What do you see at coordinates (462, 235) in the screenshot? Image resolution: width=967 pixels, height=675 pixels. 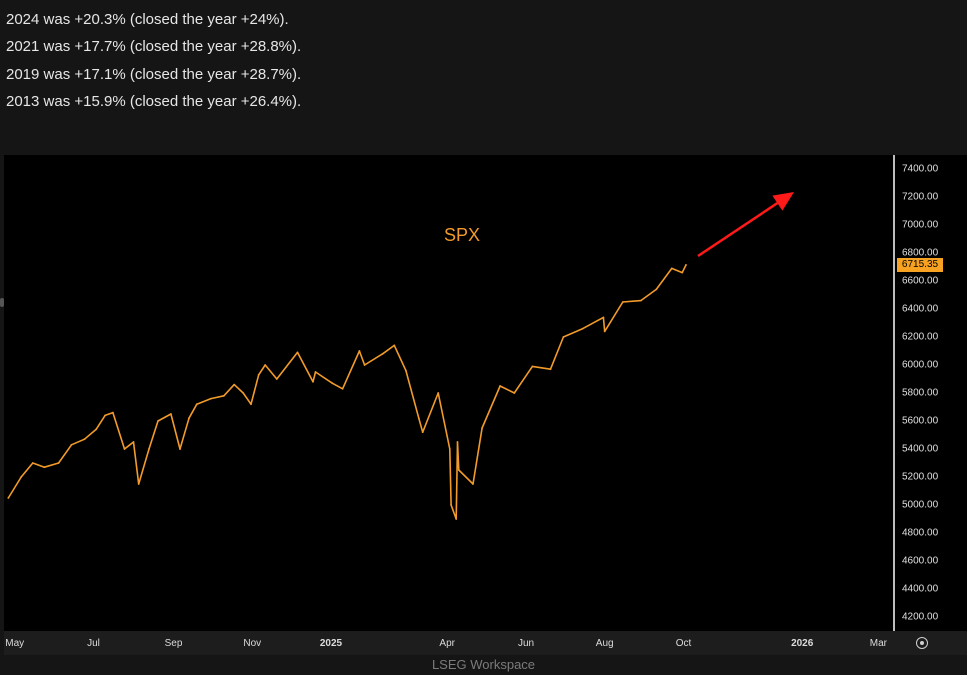 I see `chart-title: SPX` at bounding box center [462, 235].